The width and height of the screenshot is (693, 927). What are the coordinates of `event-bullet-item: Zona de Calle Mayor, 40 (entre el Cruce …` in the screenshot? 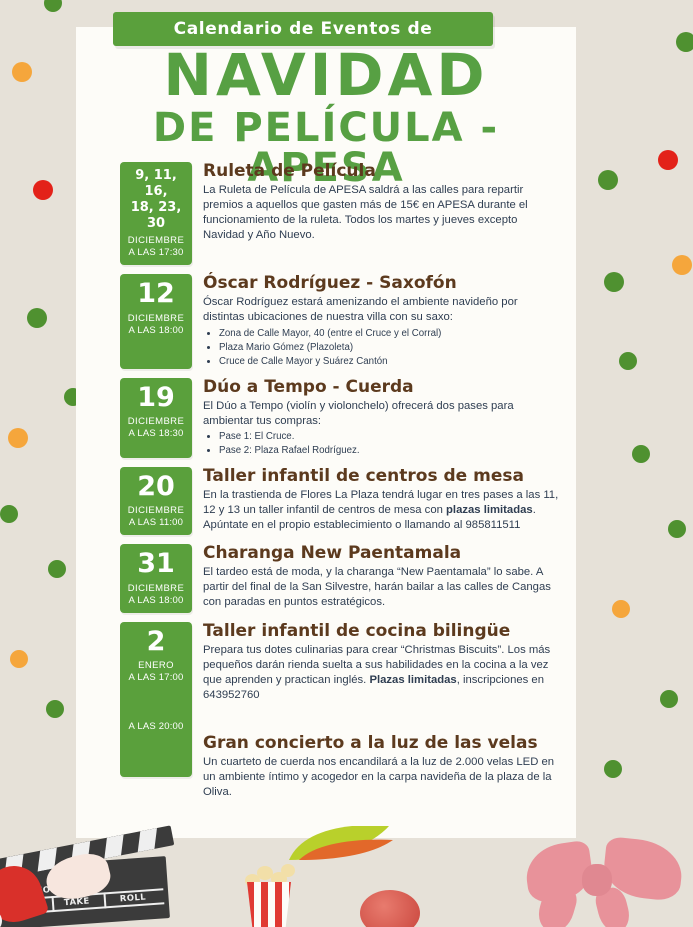 It's located at (389, 334).